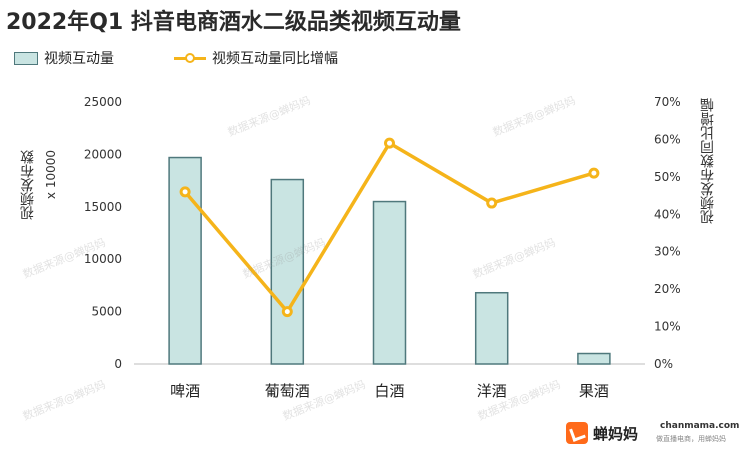 Image resolution: width=740 pixels, height=453 pixels. Describe the element at coordinates (103, 102) in the screenshot. I see `y-left-tick-label: 25000` at that location.